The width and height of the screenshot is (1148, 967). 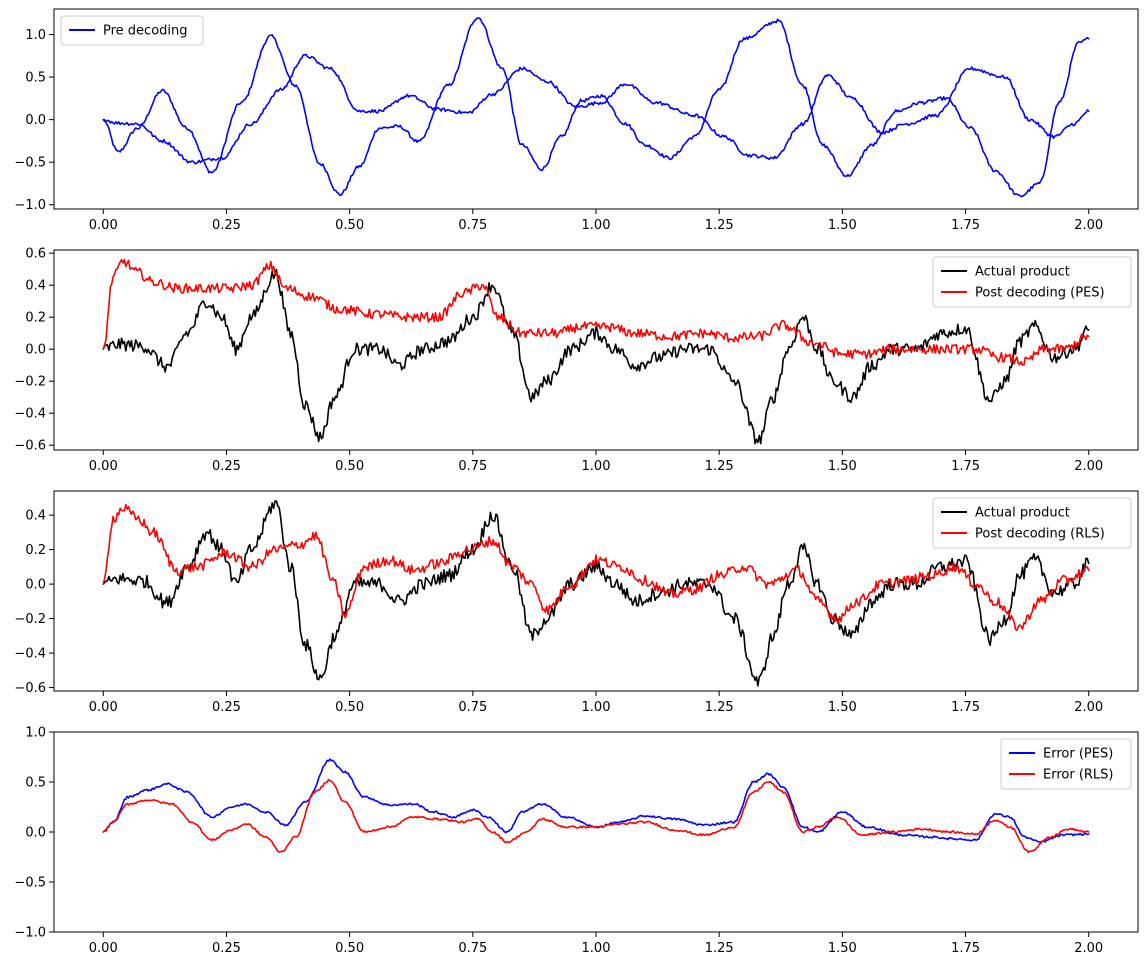 I want to click on legend: Pre decoding, so click(x=132, y=30).